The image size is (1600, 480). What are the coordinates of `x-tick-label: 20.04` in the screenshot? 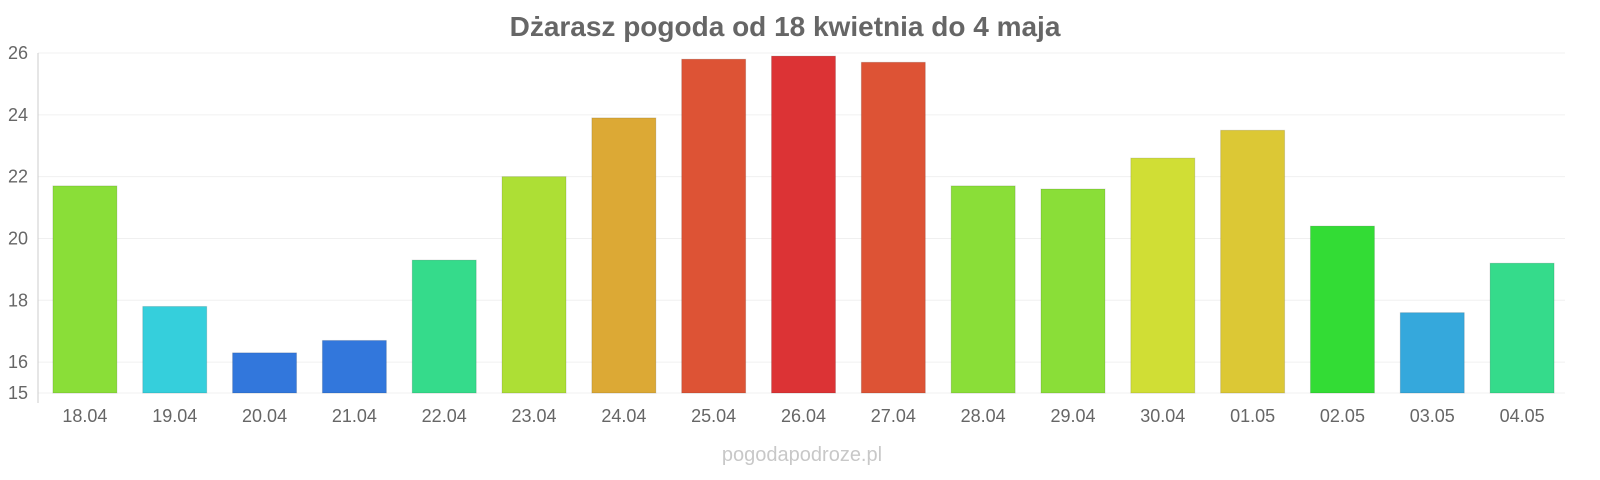 It's located at (264, 416).